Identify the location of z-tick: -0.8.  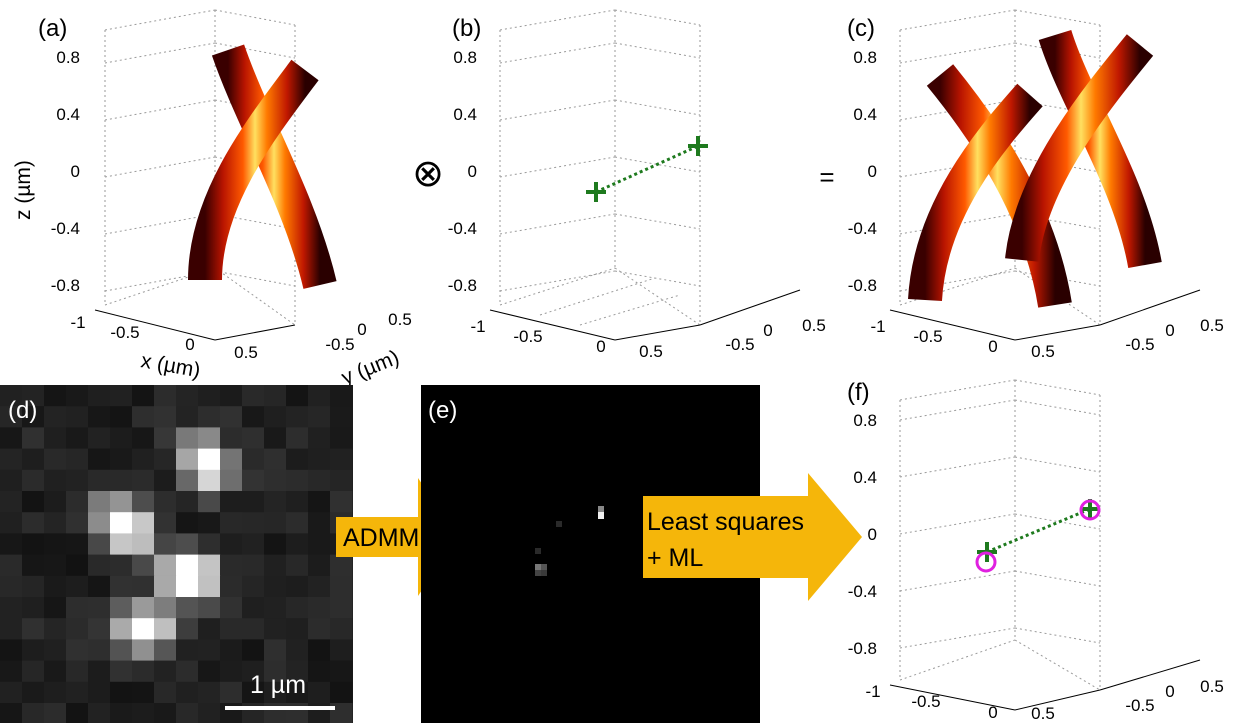
(462, 285).